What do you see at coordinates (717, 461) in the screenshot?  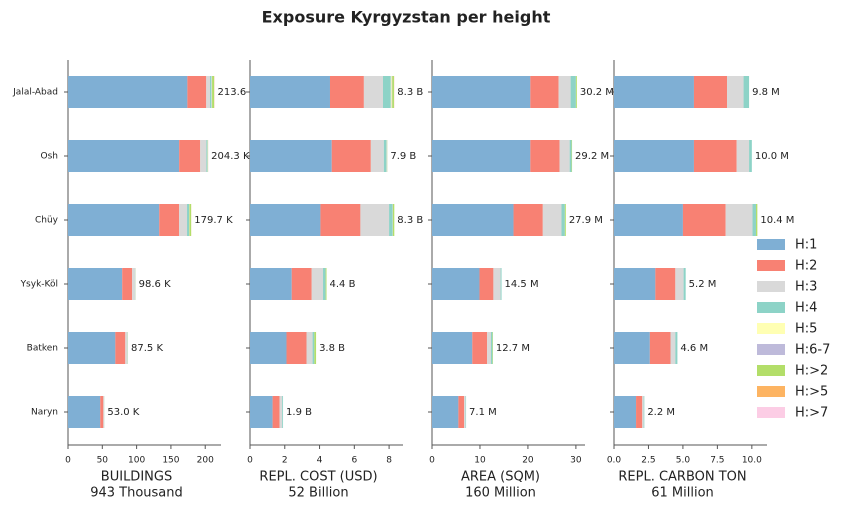 I see `x-tick-label: 7.5` at bounding box center [717, 461].